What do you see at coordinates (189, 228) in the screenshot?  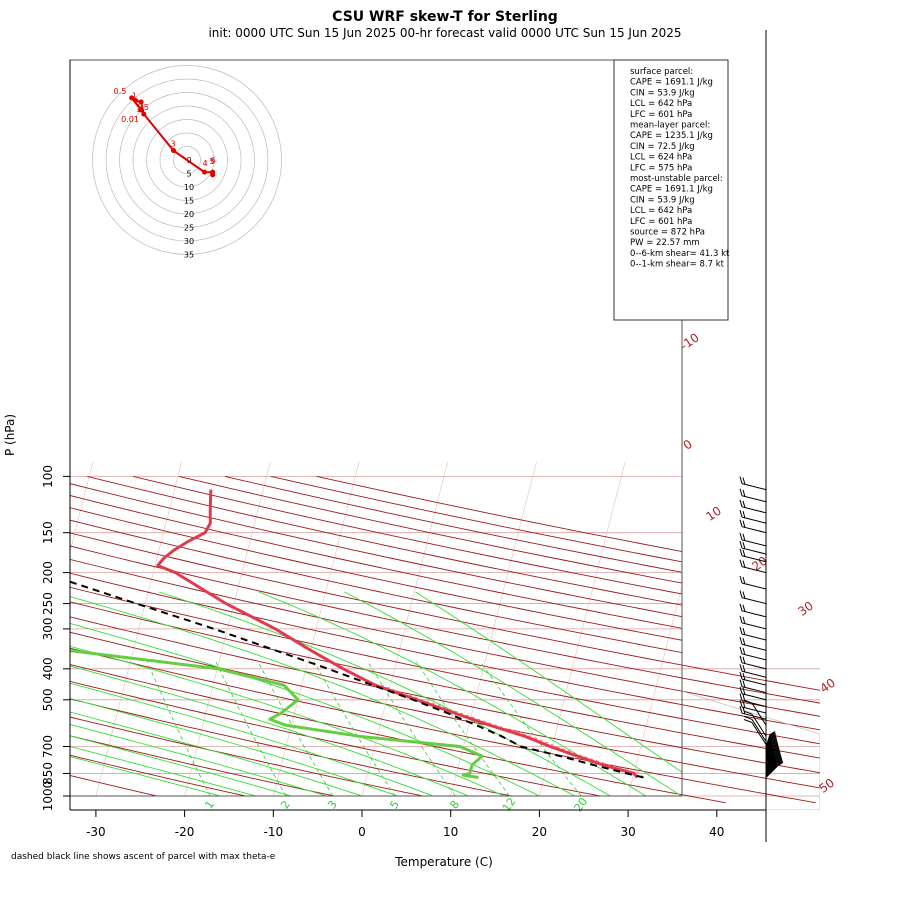 I see `hodograph-ring-label: 25` at bounding box center [189, 228].